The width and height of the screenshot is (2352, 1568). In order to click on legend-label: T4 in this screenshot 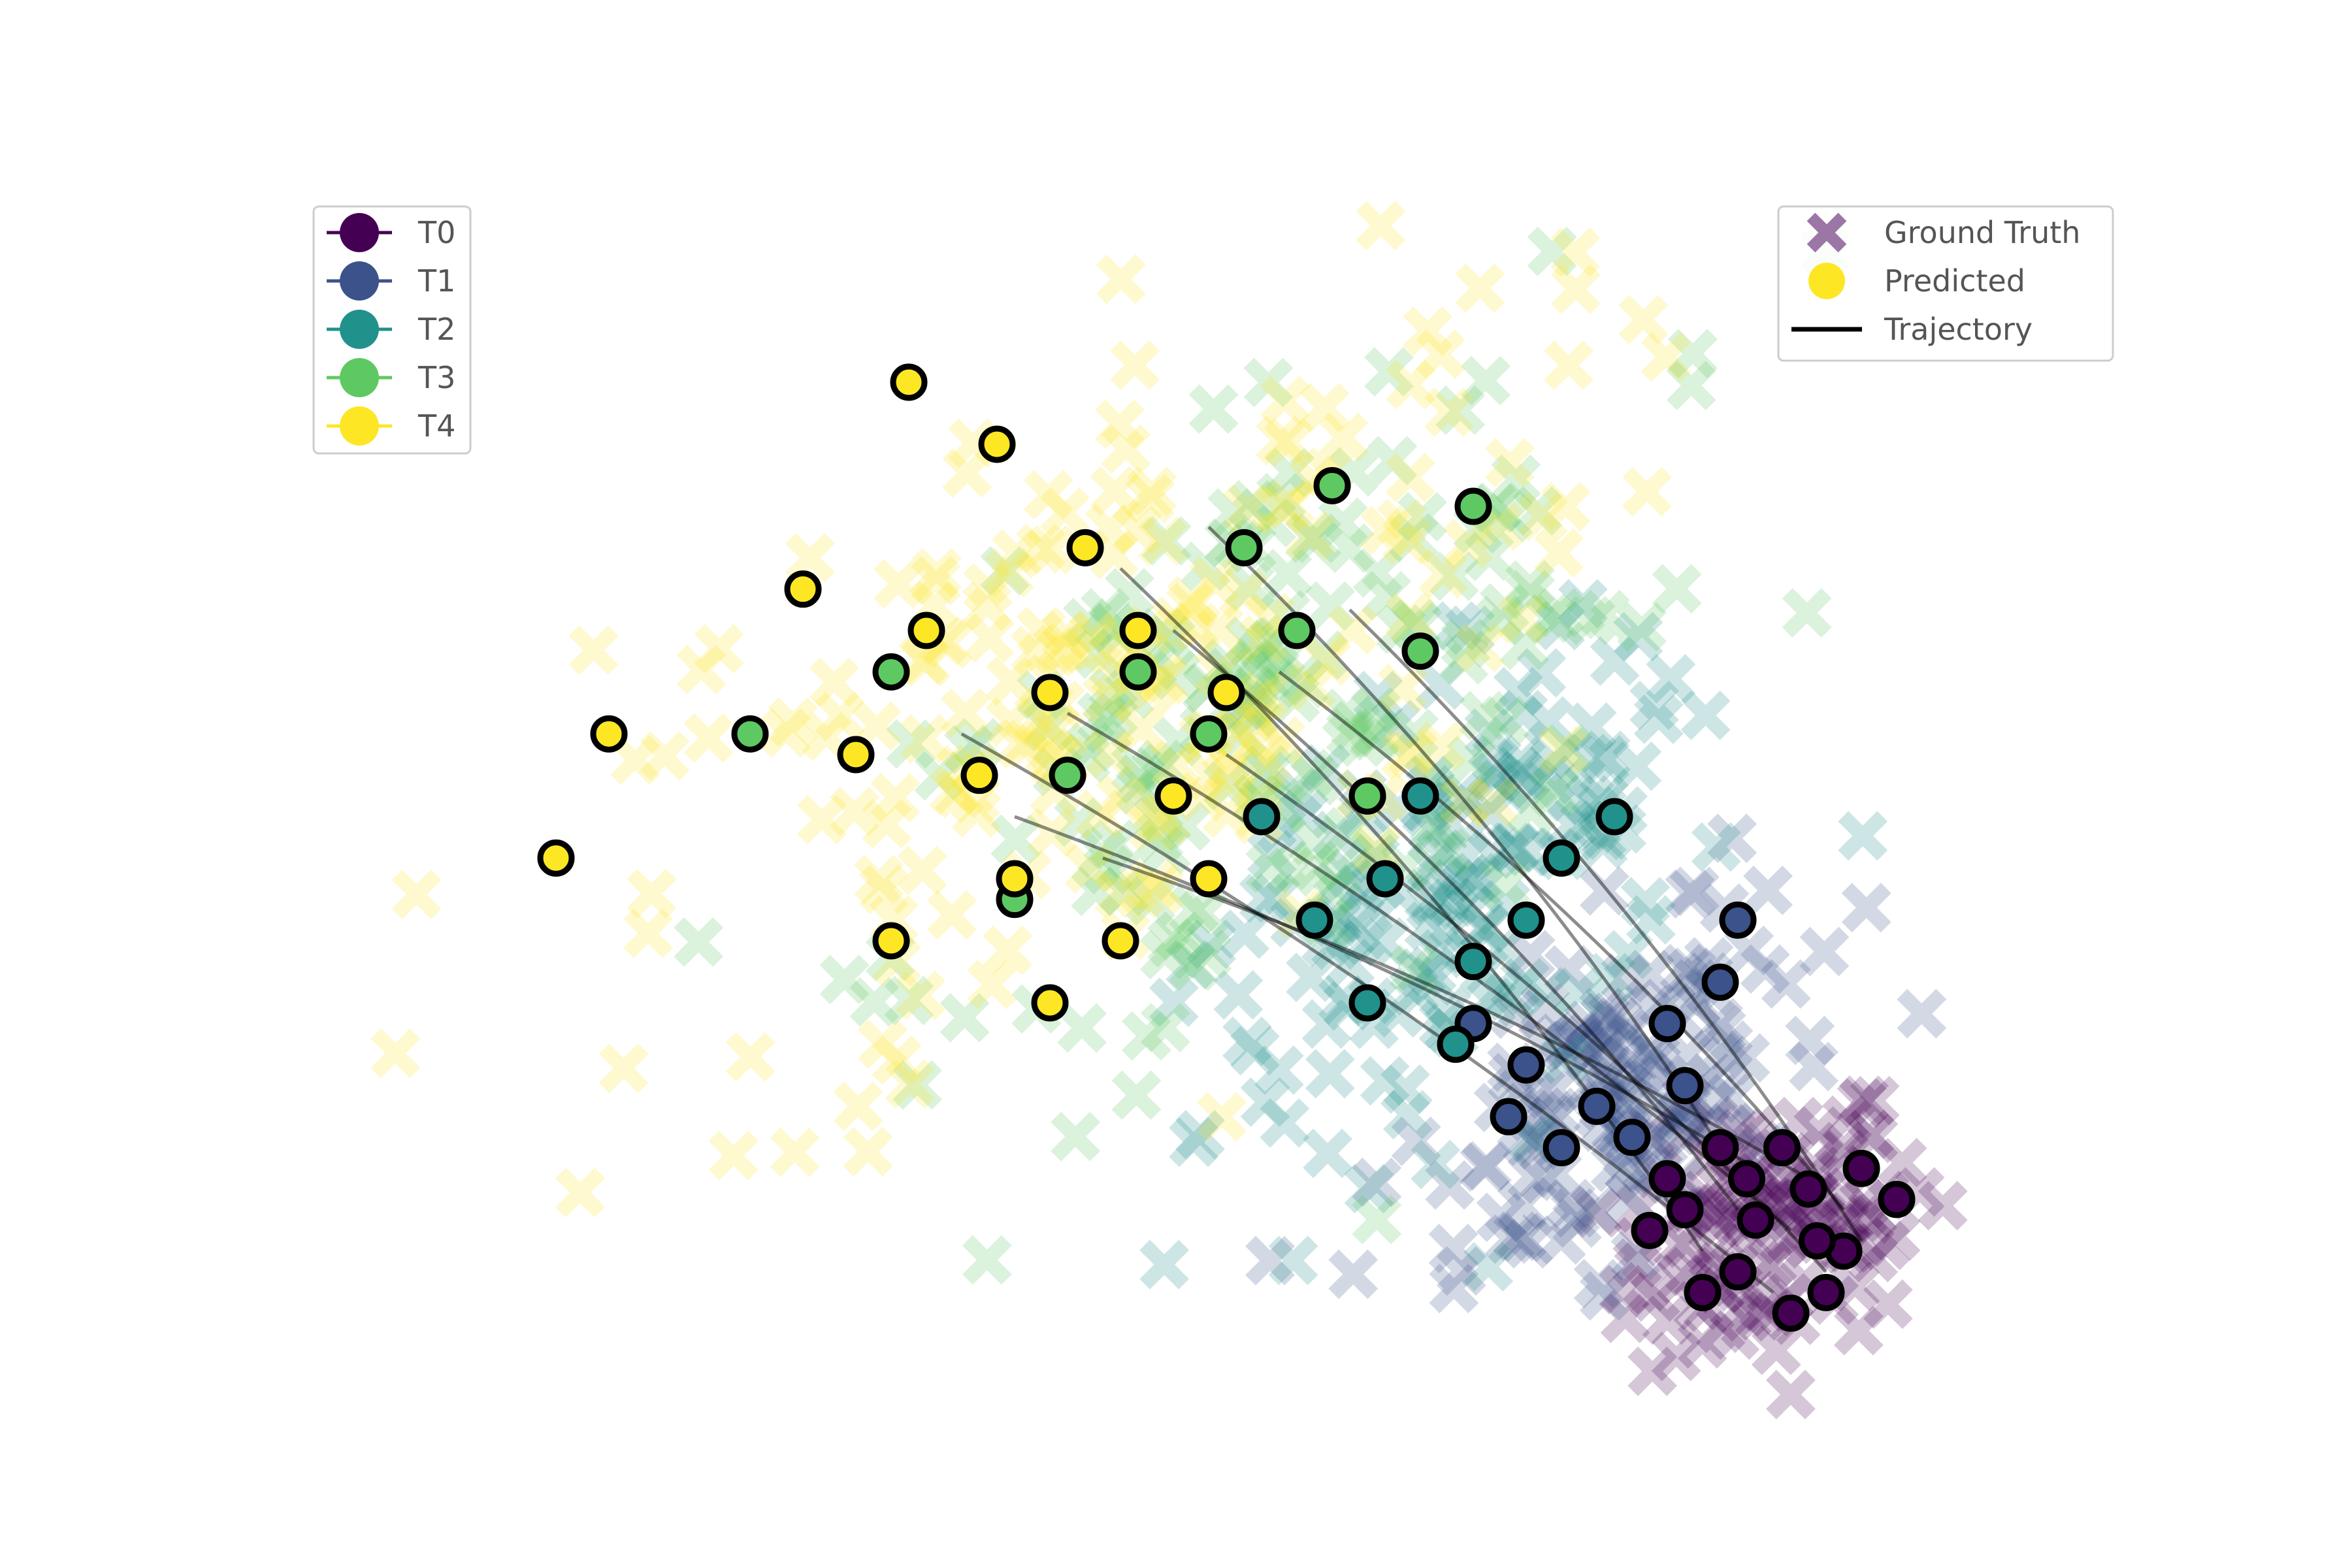, I will do `click(436, 426)`.